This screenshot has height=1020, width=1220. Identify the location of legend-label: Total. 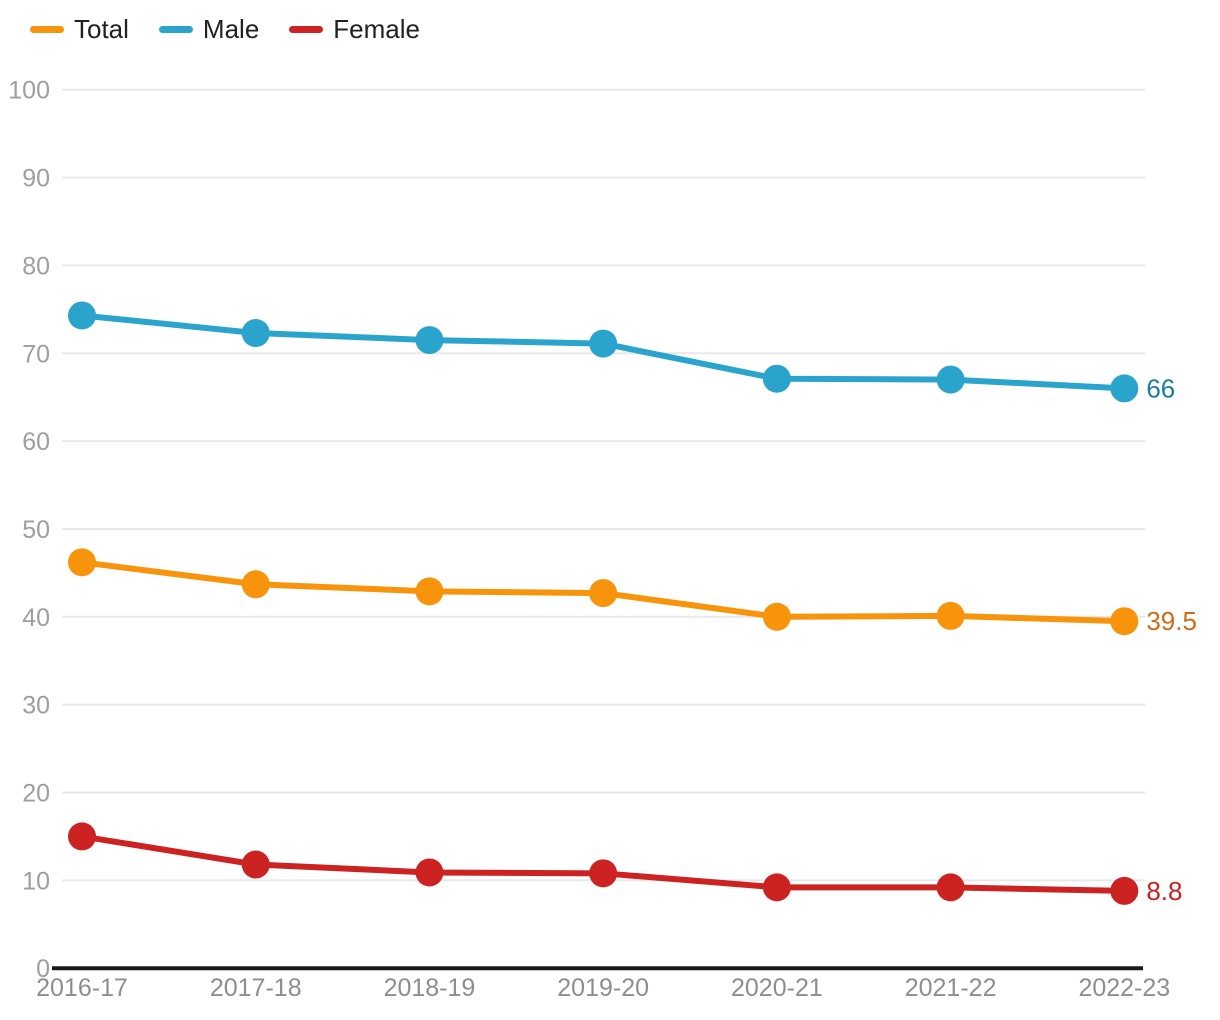
(101, 29).